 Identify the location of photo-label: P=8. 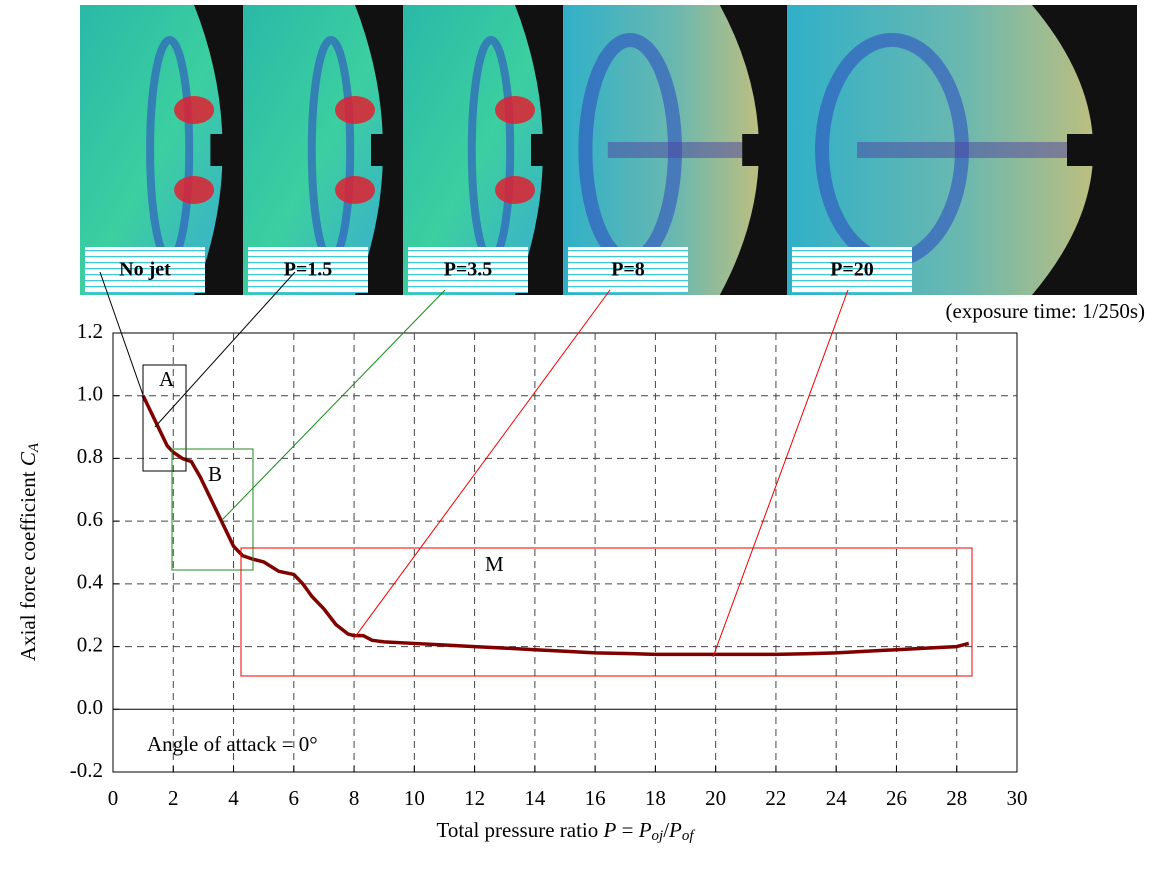
(628, 270).